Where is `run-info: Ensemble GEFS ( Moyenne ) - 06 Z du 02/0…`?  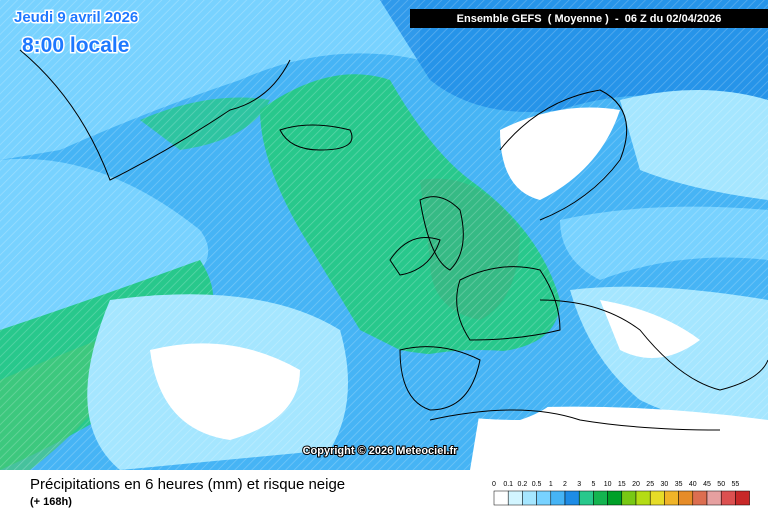
run-info: Ensemble GEFS ( Moyenne ) - 06 Z du 02/0… is located at coordinates (589, 19).